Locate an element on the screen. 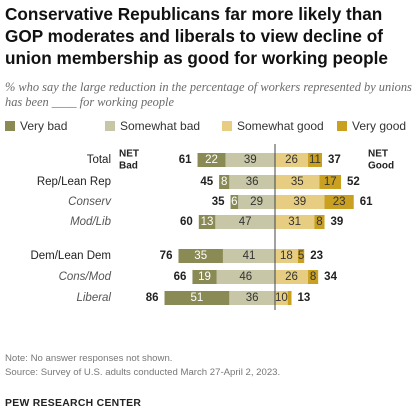  category-label: Mod/Lib is located at coordinates (91, 222).